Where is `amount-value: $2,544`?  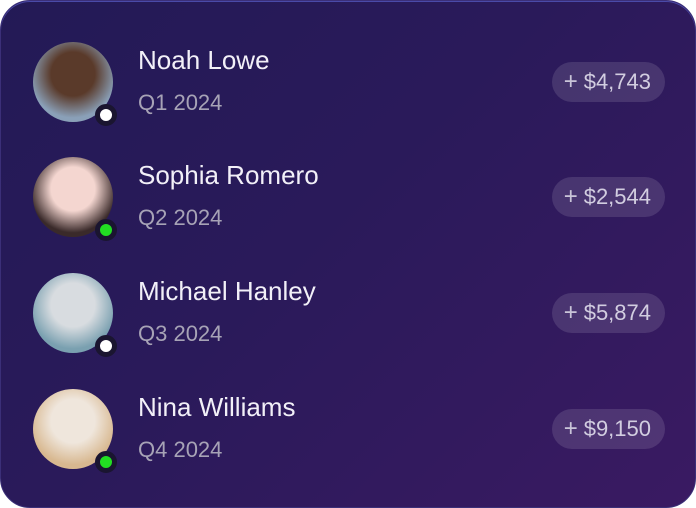
amount-value: $2,544 is located at coordinates (617, 196).